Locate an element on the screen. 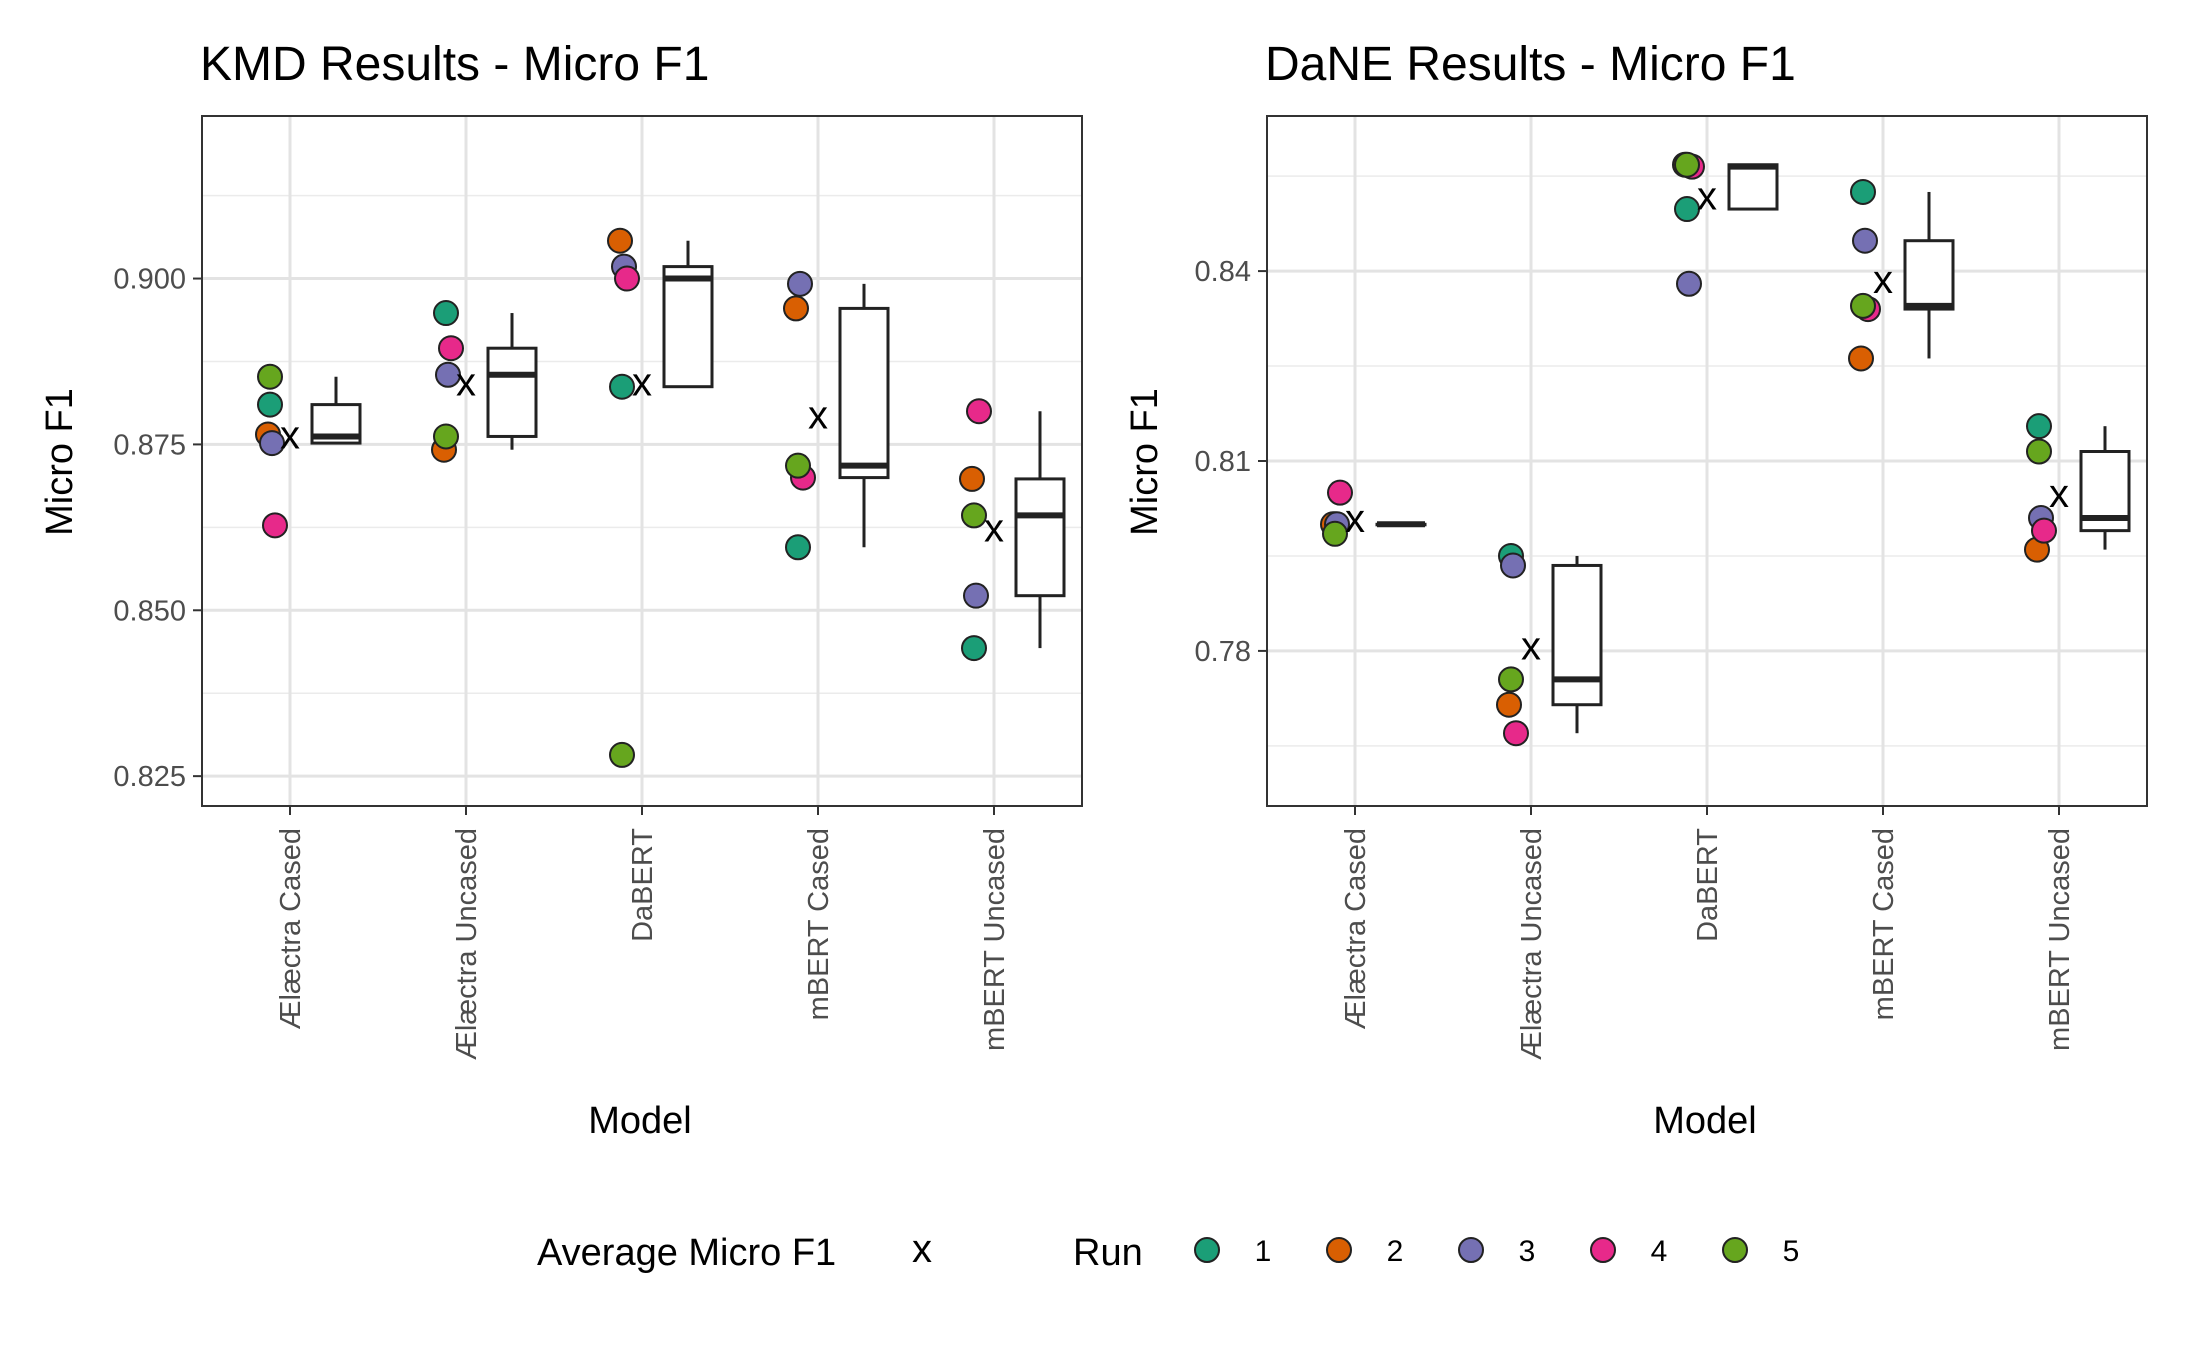 This screenshot has height=1351, width=2187. legend-run-5-swatch is located at coordinates (1735, 1250).